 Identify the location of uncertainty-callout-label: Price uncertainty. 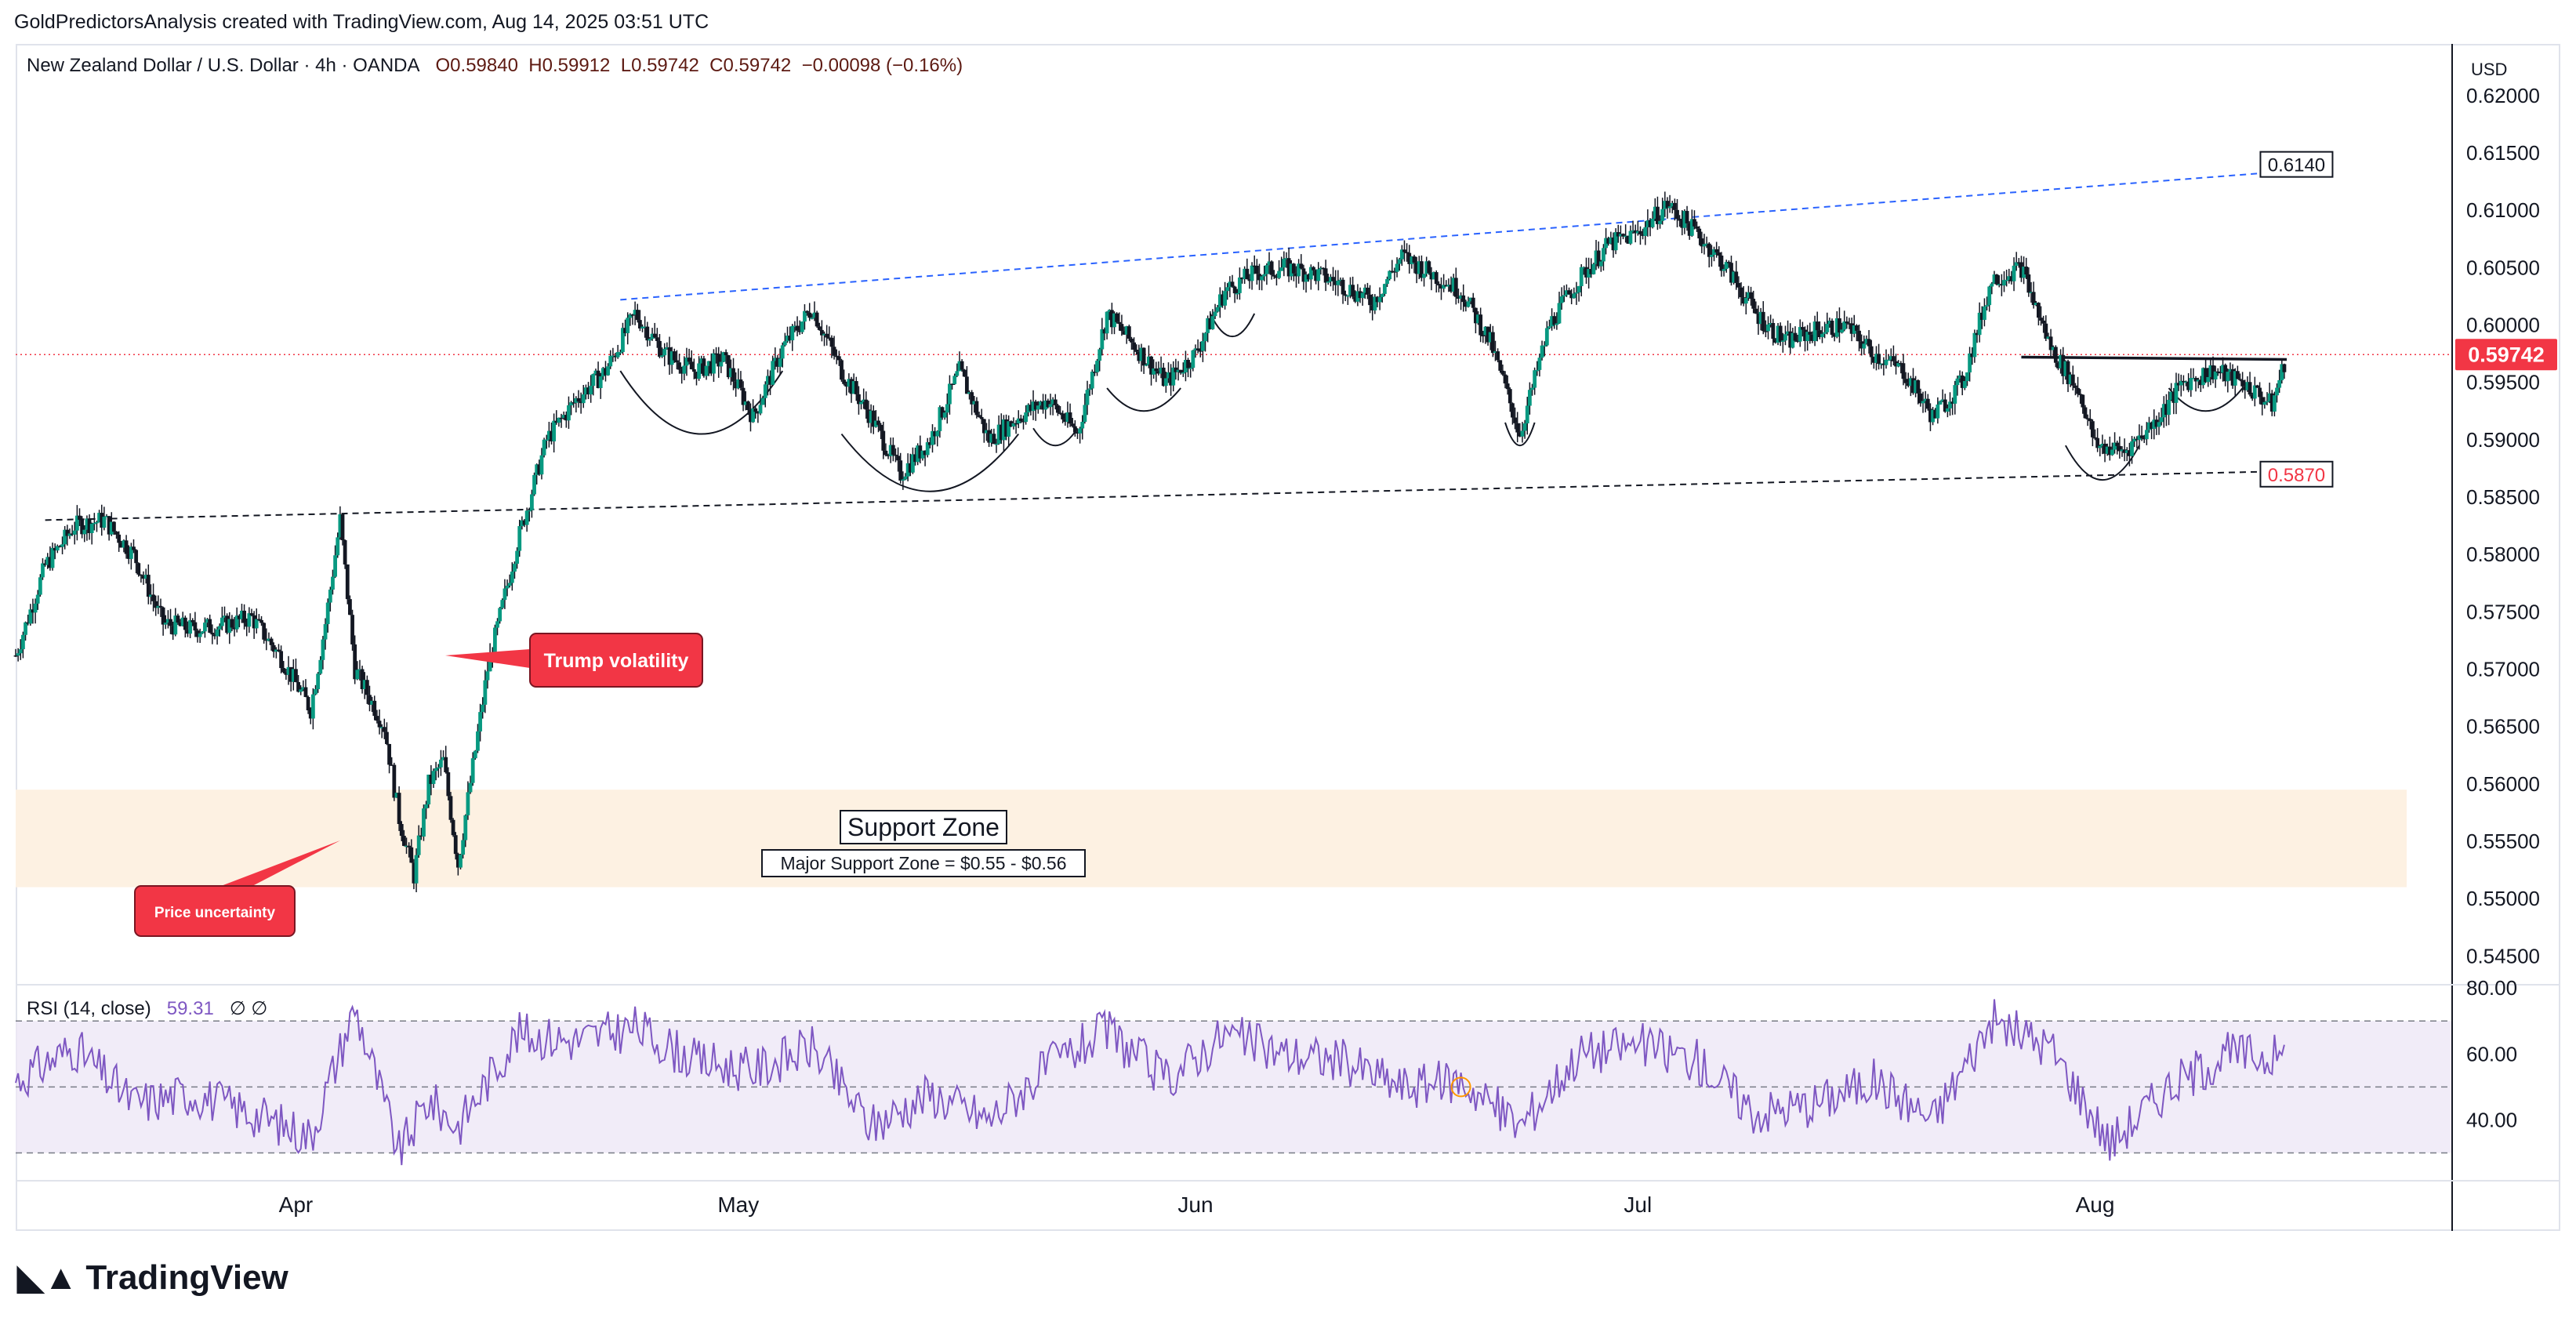
(215, 913).